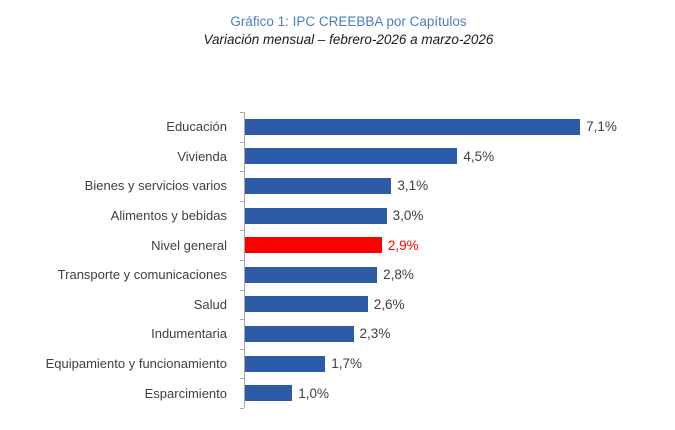 The image size is (675, 430). Describe the element at coordinates (479, 156) in the screenshot. I see `value-label: 4,5%` at that location.